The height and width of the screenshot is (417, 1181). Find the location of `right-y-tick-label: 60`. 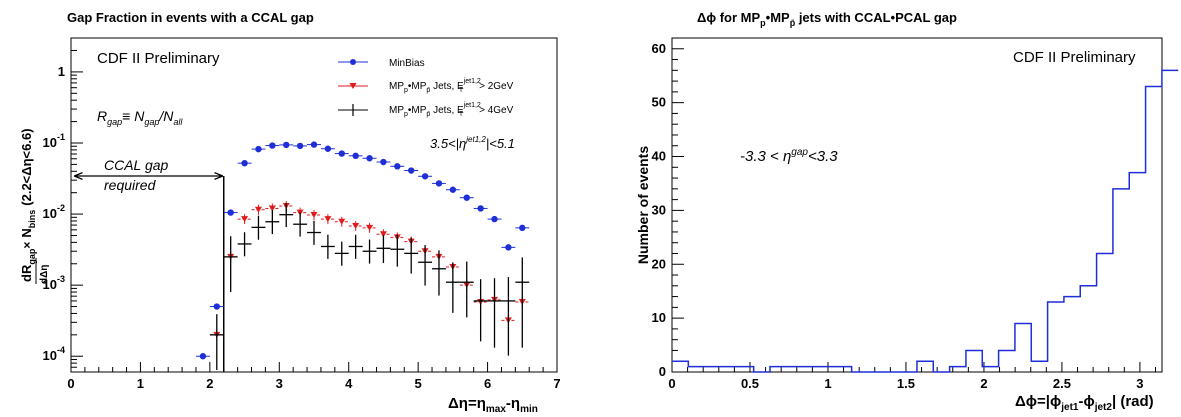

right-y-tick-label: 60 is located at coordinates (659, 48).